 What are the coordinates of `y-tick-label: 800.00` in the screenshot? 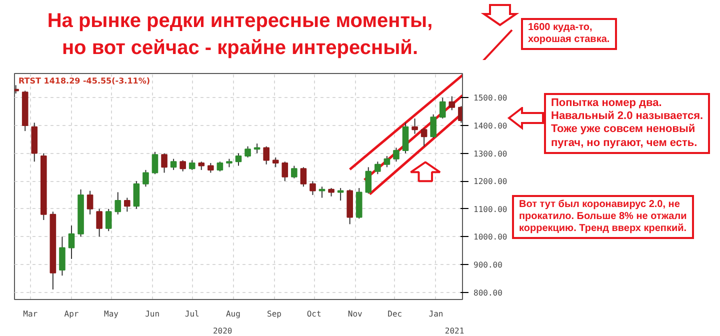 It's located at (488, 293).